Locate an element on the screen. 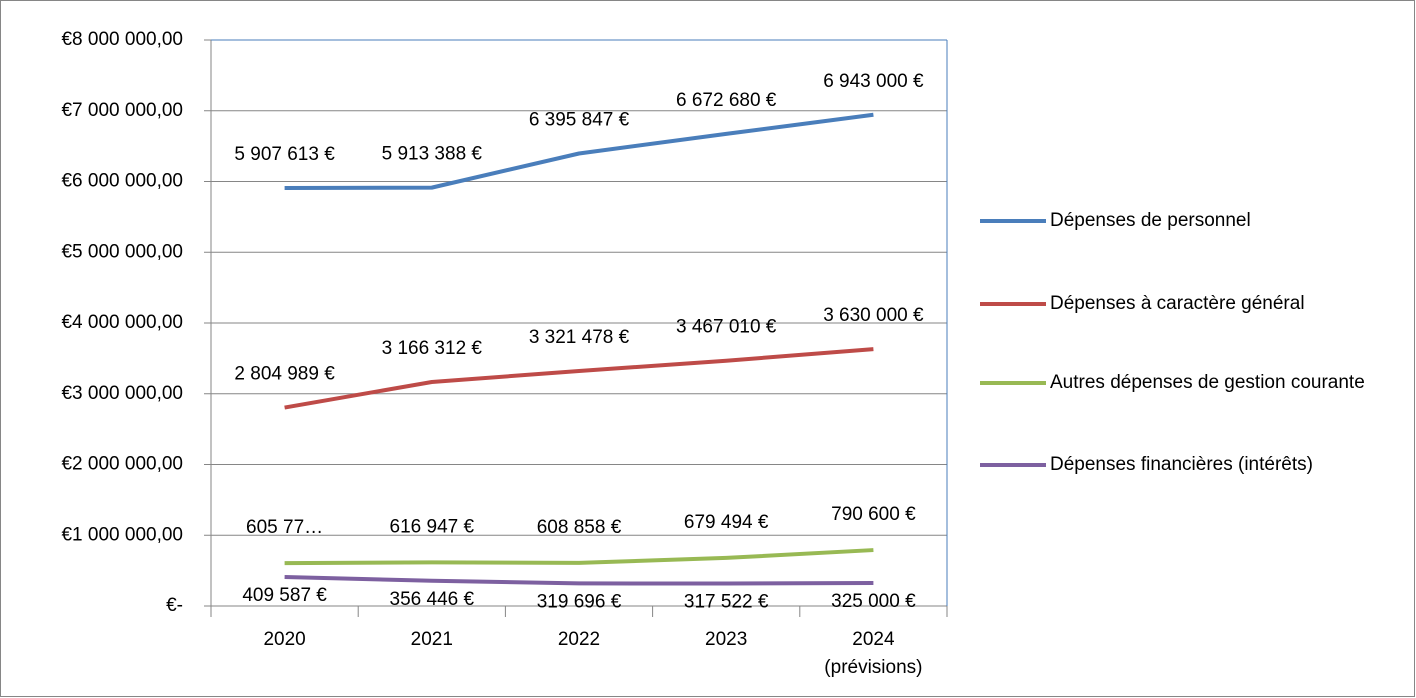 The image size is (1416, 698). text-line: 2020 is located at coordinates (284, 639).